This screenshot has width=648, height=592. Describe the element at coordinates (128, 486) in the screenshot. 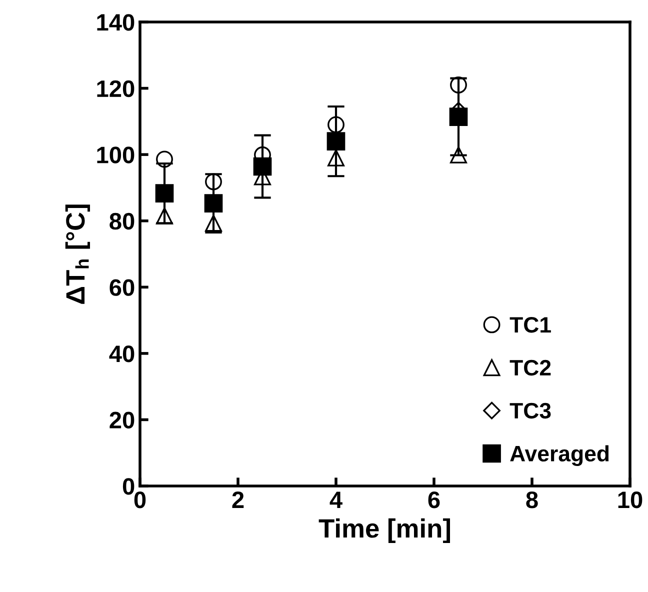

I see `y-tick-label: 0` at that location.